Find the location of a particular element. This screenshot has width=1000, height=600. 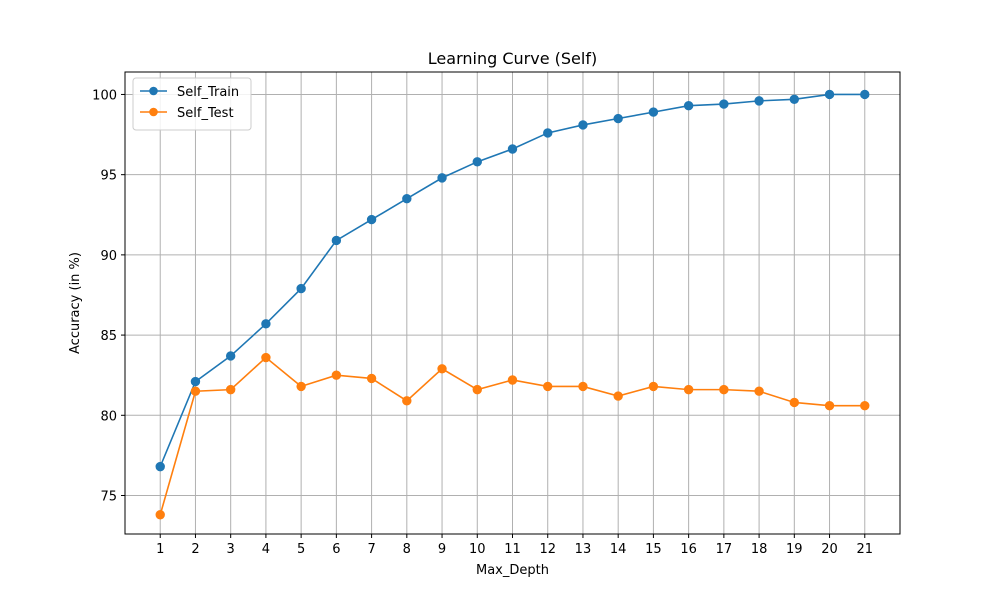

x-tick-label: 11 is located at coordinates (512, 549).